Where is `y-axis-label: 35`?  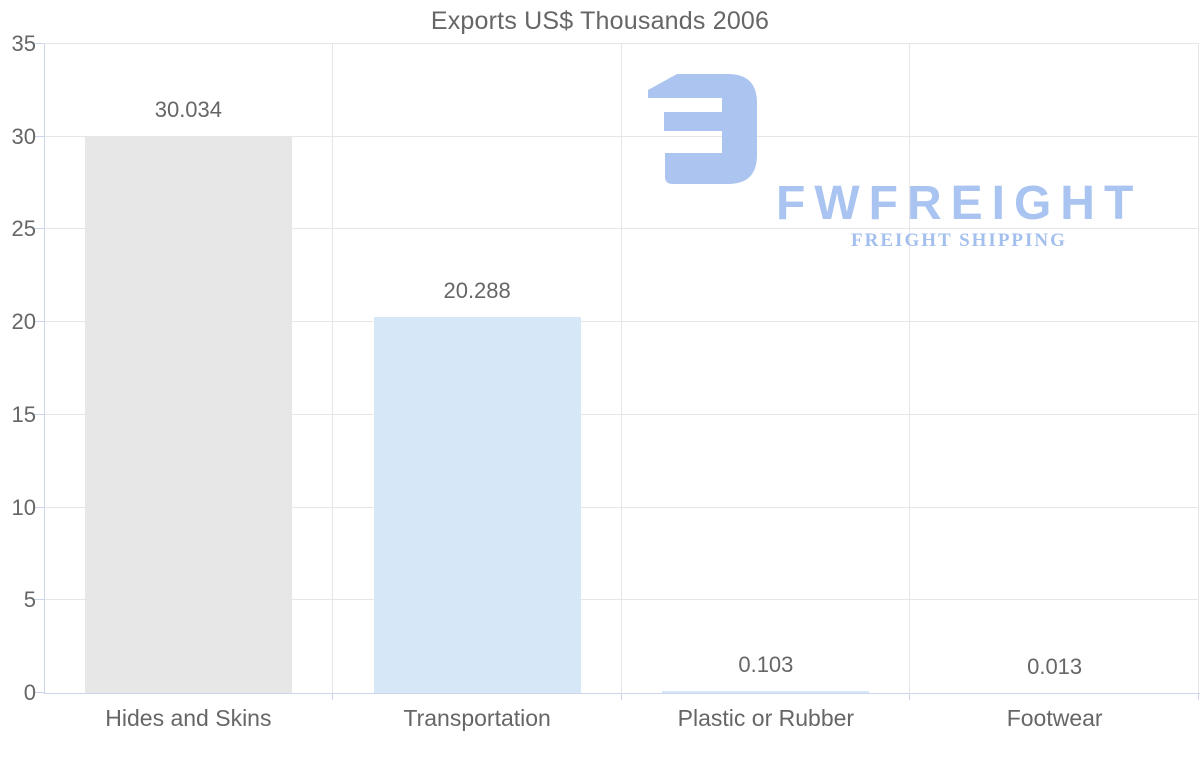
y-axis-label: 35 is located at coordinates (23, 43).